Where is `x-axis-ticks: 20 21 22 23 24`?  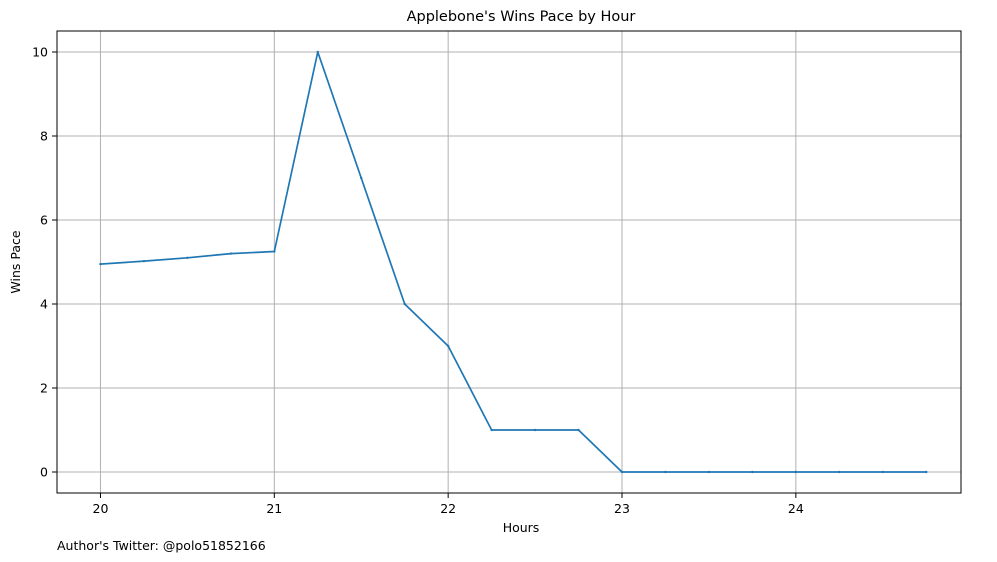
x-axis-ticks: 20 21 22 23 24 is located at coordinates (448, 504).